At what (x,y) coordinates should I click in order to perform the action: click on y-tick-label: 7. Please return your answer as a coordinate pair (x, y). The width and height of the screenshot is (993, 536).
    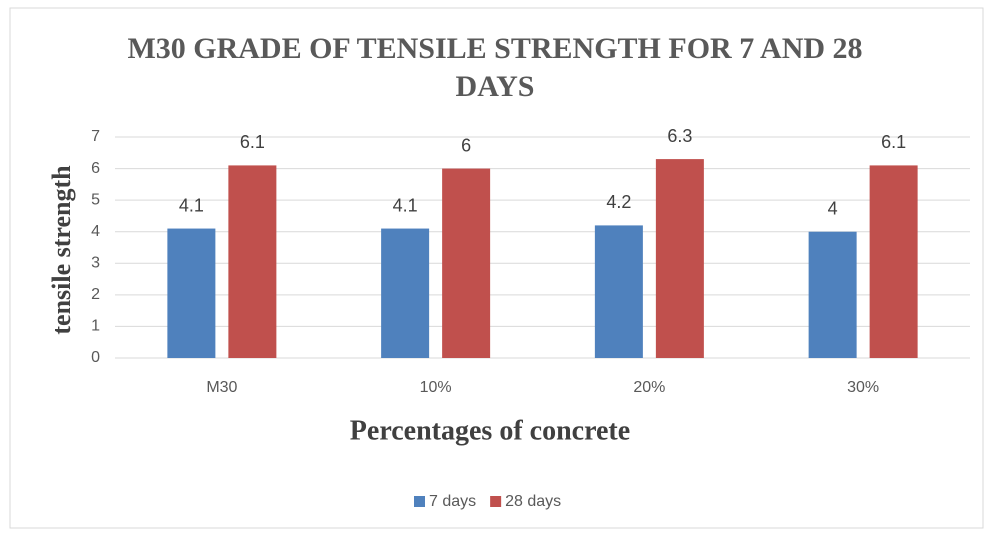
    Looking at the image, I should click on (95, 136).